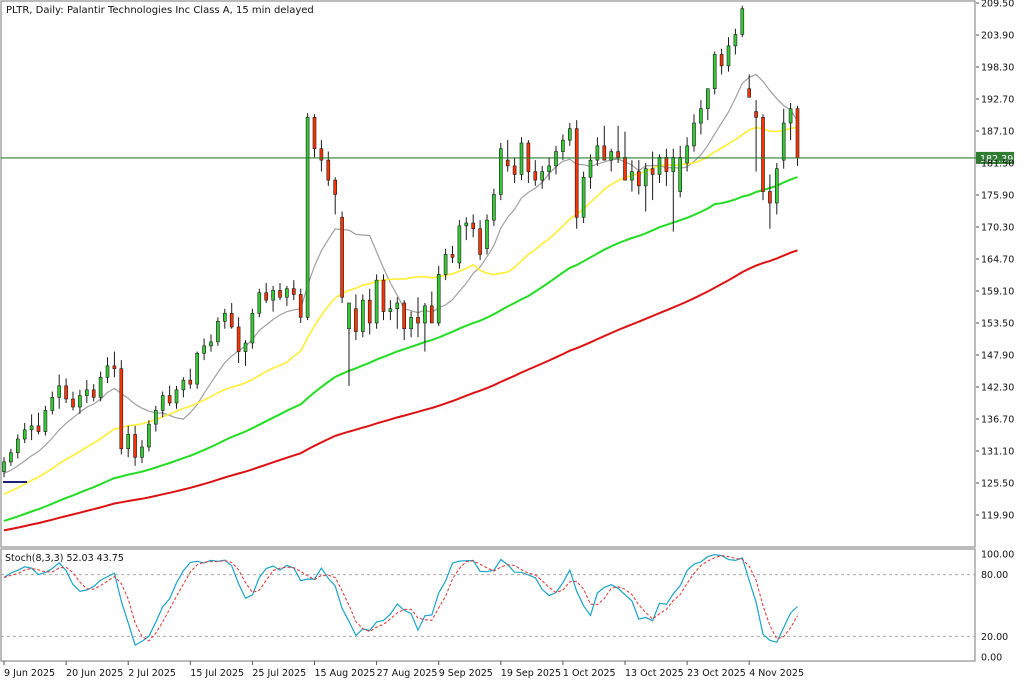 This screenshot has width=1024, height=687. Describe the element at coordinates (997, 228) in the screenshot. I see `price-axis-label: 170.30` at that location.